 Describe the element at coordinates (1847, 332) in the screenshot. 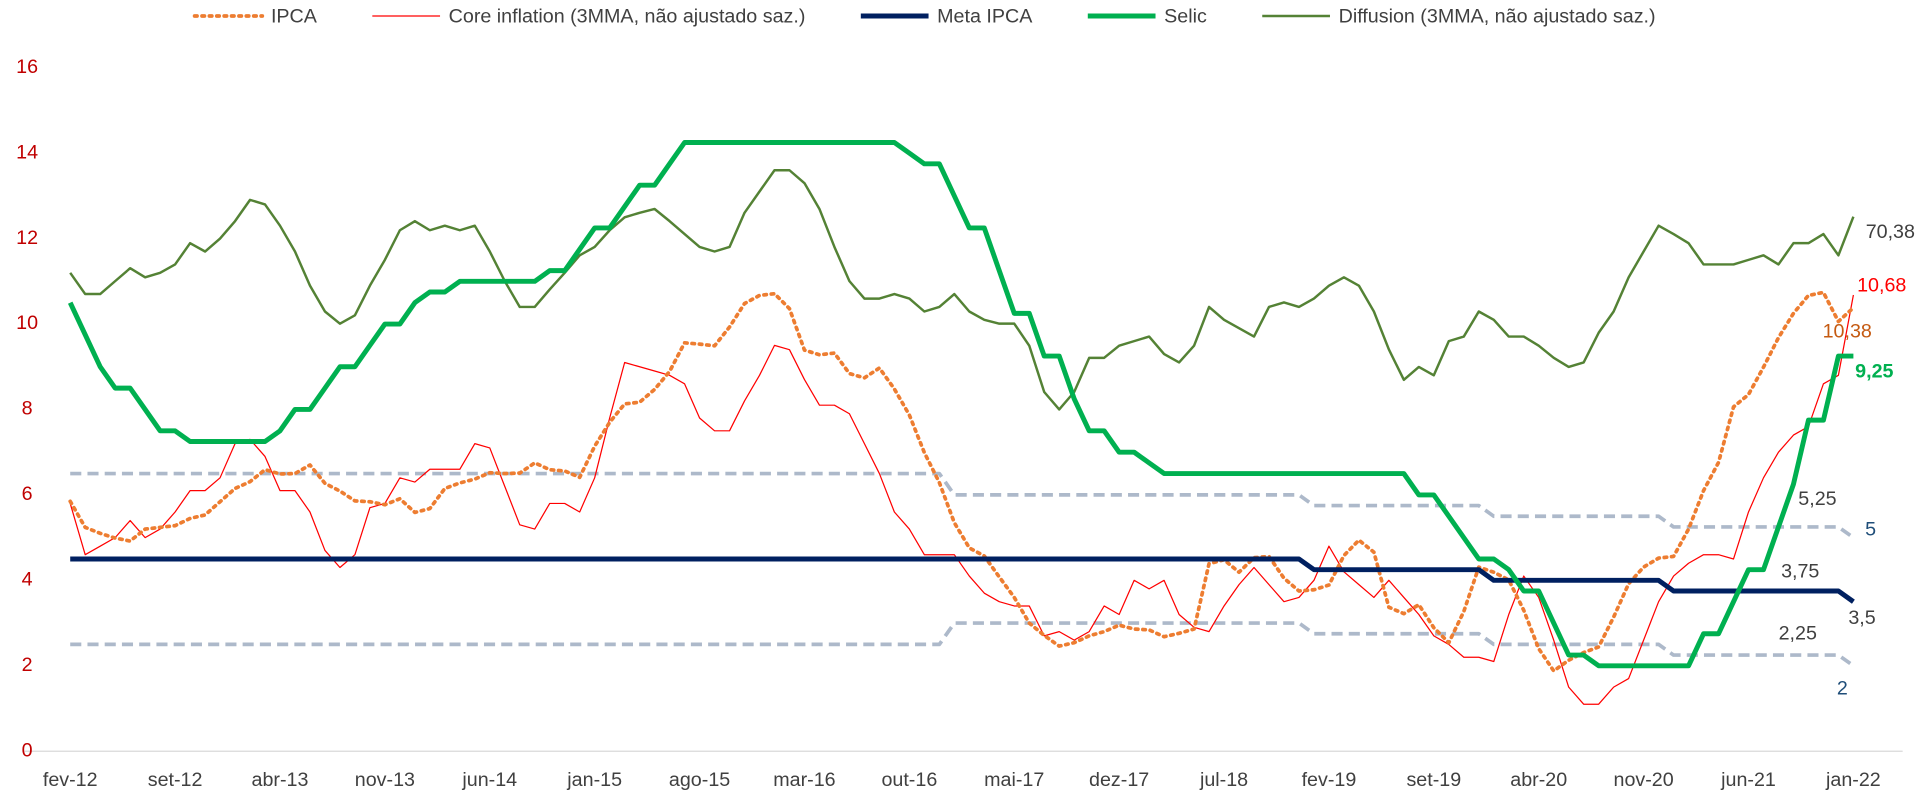

I see `data-label: 10,38` at that location.